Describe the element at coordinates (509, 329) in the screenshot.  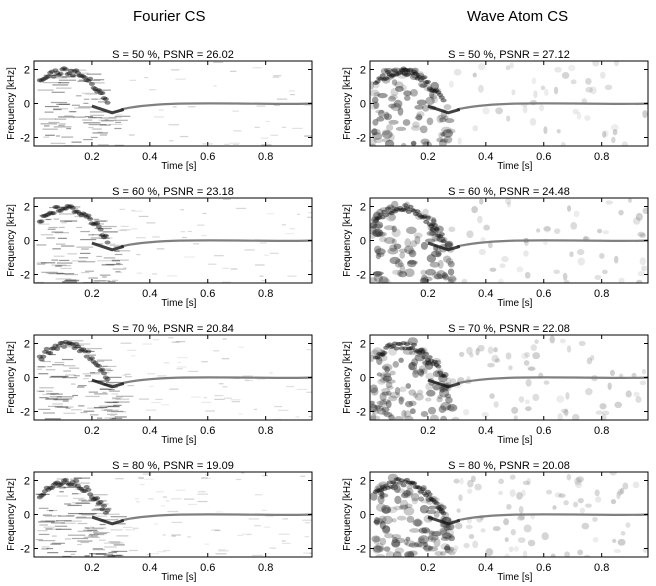
I see `panel-title: S = 70 %, PSNR = 22.08` at that location.